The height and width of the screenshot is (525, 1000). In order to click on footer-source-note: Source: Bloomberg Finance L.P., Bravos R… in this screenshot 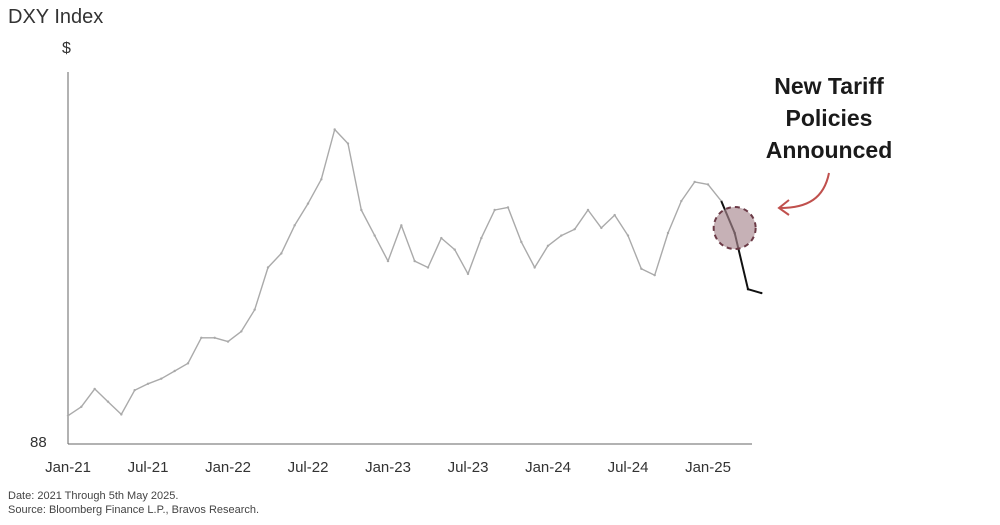, I will do `click(134, 510)`.